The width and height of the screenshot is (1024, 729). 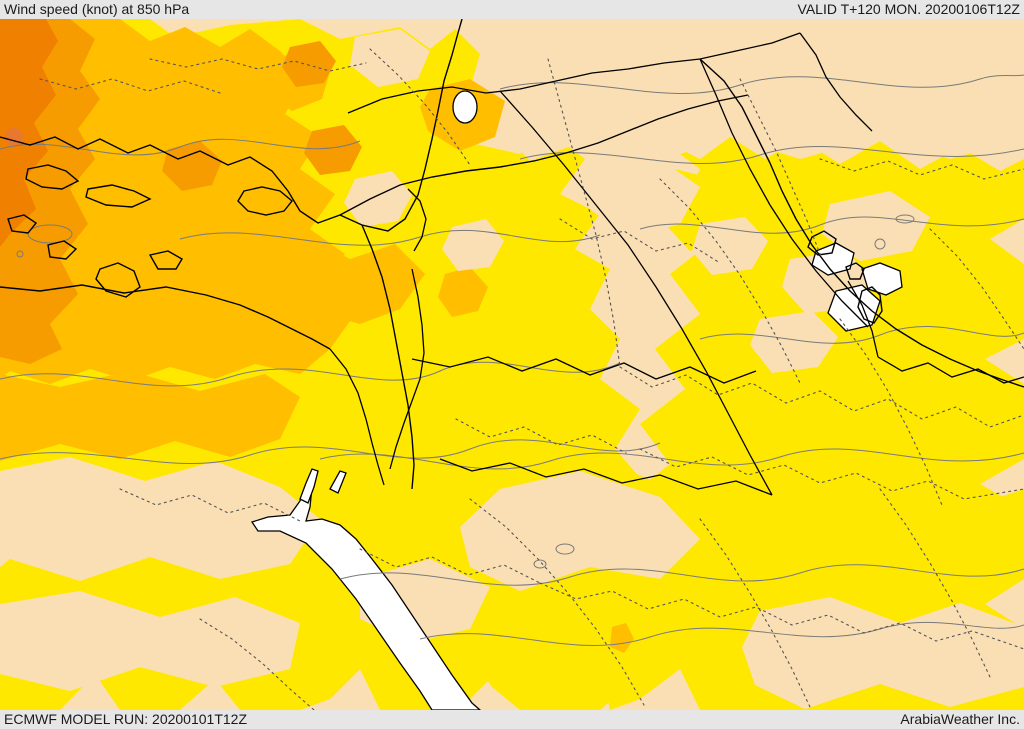 I want to click on beige-jazira, so click(x=646, y=198).